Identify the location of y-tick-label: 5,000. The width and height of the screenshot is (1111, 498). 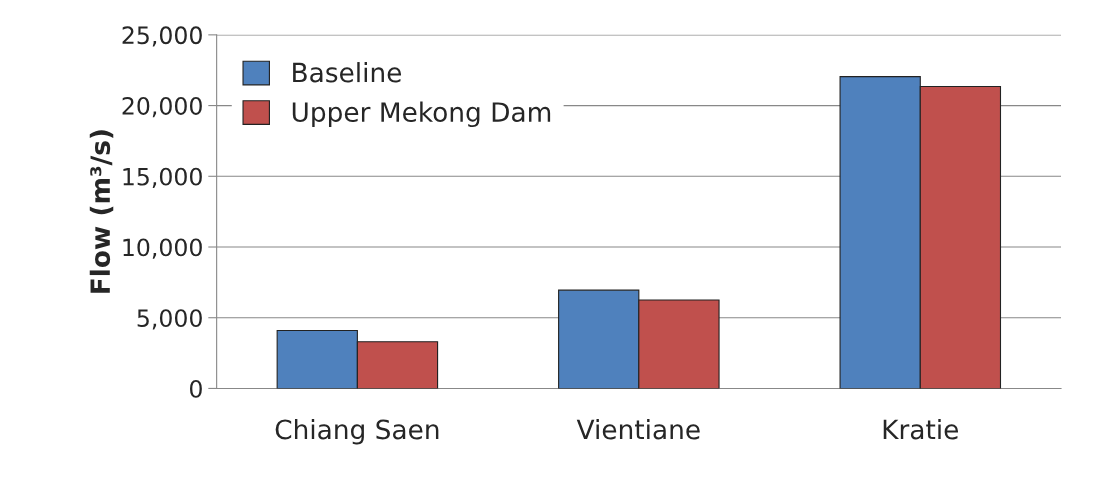
(169, 319).